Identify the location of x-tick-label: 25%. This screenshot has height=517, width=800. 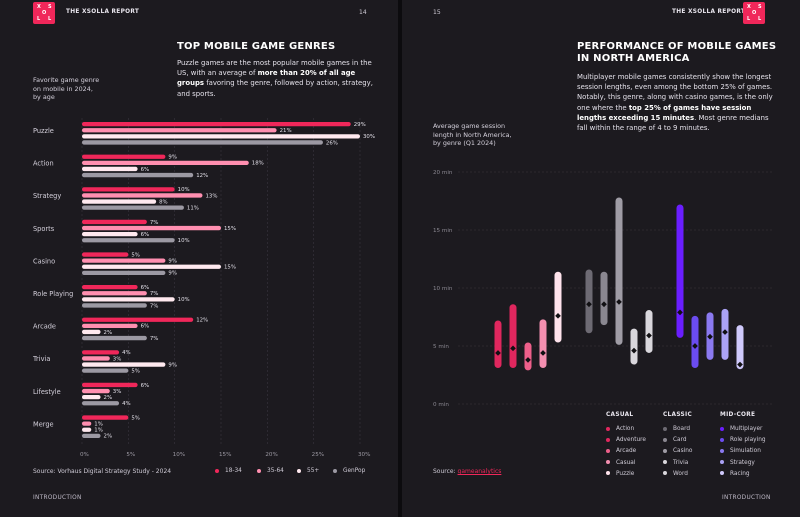
(318, 455).